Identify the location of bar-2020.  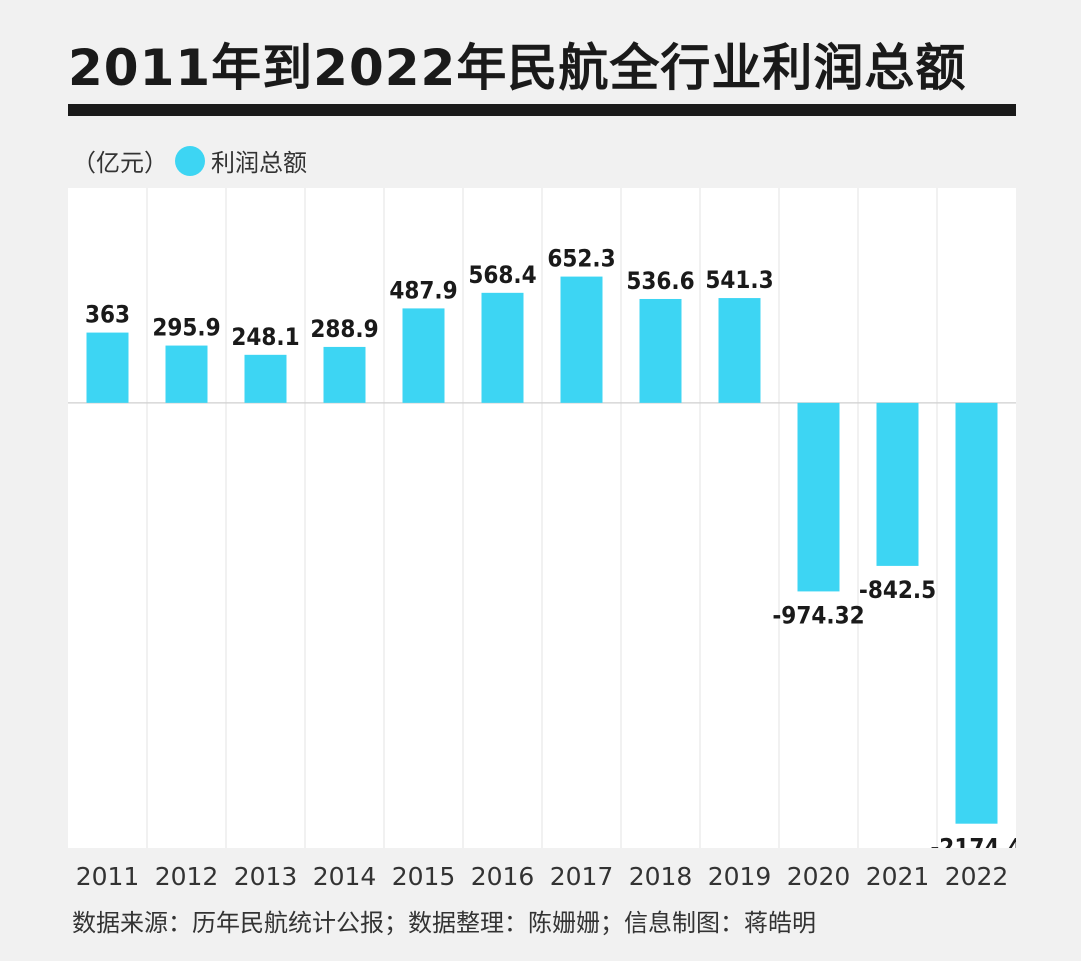
(818, 497).